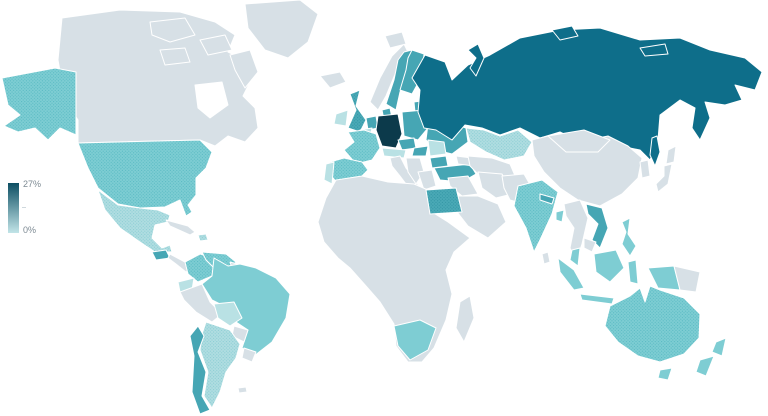 This screenshot has height=416, width=768. Describe the element at coordinates (444, 201) in the screenshot. I see `country-egypt` at that location.